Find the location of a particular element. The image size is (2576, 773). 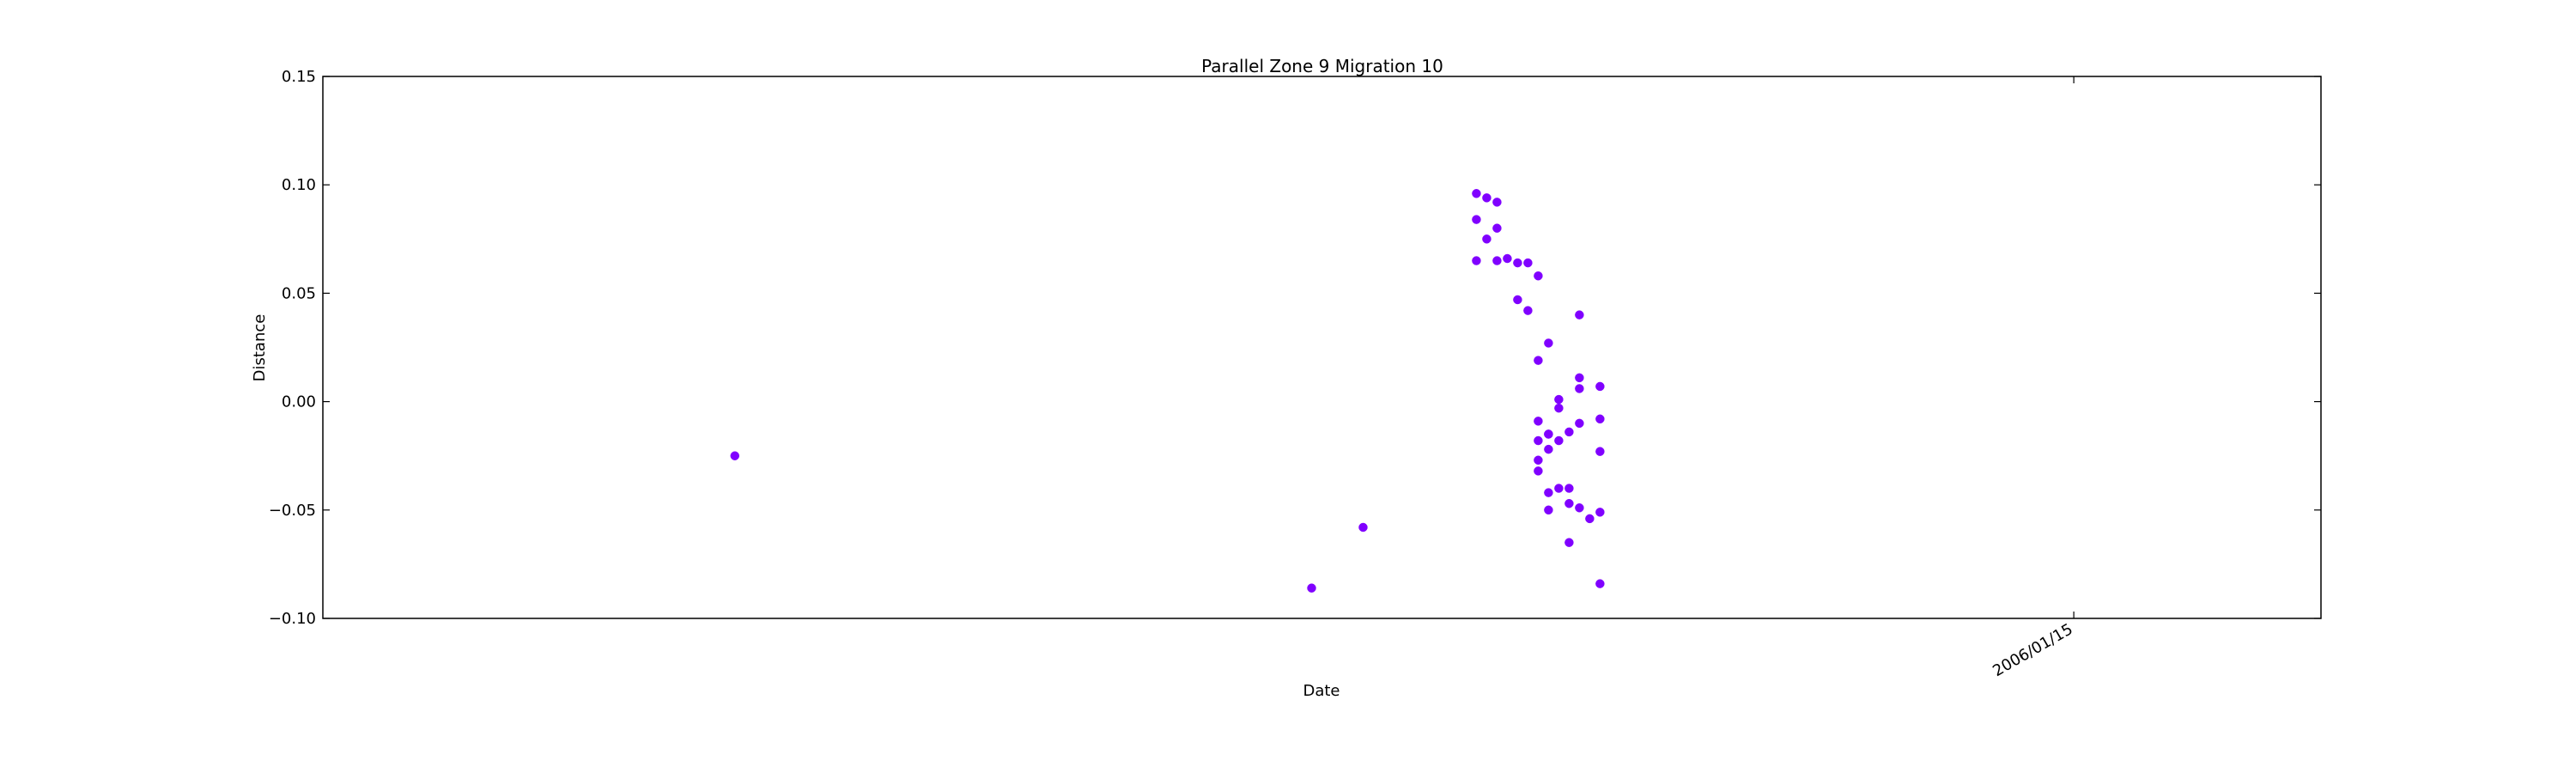

x-tick-label: 2006/01/15 is located at coordinates (2033, 650).